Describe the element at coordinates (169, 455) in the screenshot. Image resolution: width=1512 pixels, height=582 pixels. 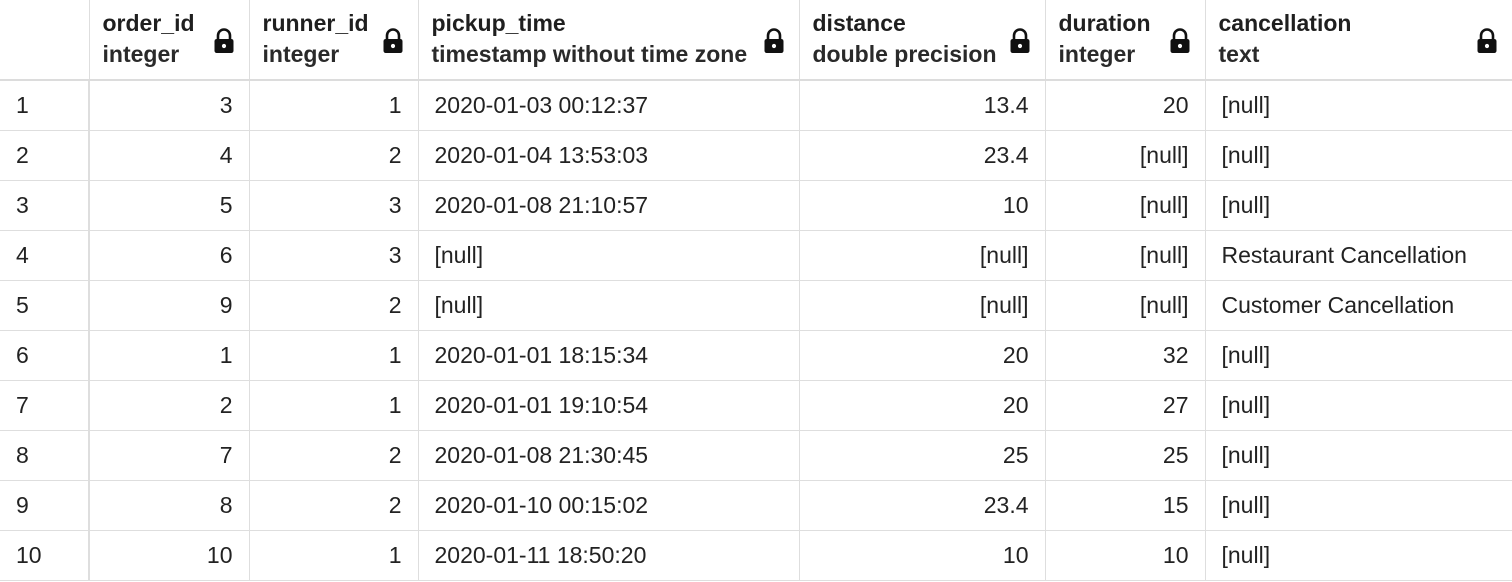
I see `cell-order-id: 7` at that location.